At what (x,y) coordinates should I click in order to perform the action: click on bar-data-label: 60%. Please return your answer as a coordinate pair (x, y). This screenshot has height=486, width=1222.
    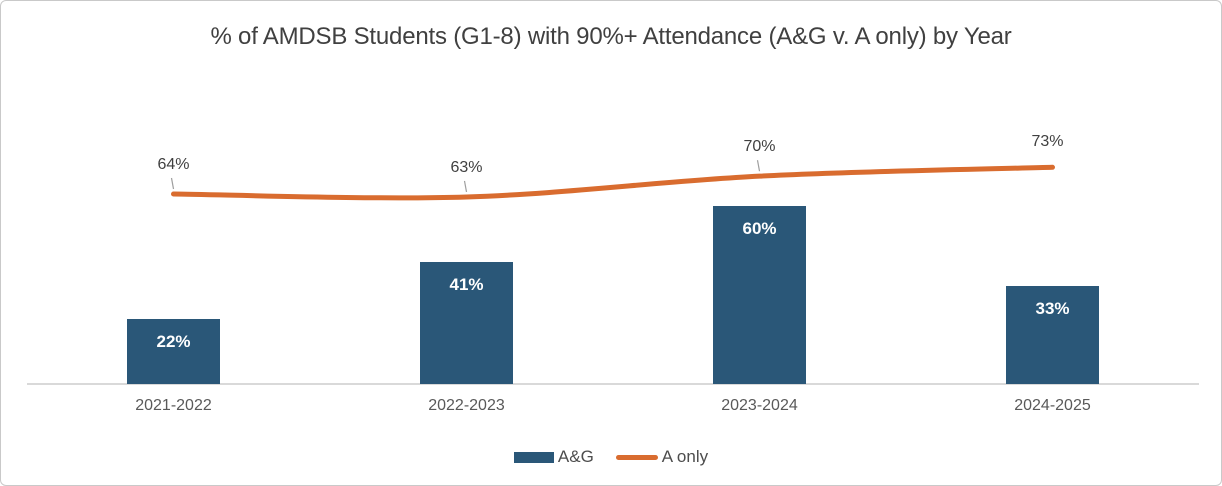
    Looking at the image, I should click on (759, 228).